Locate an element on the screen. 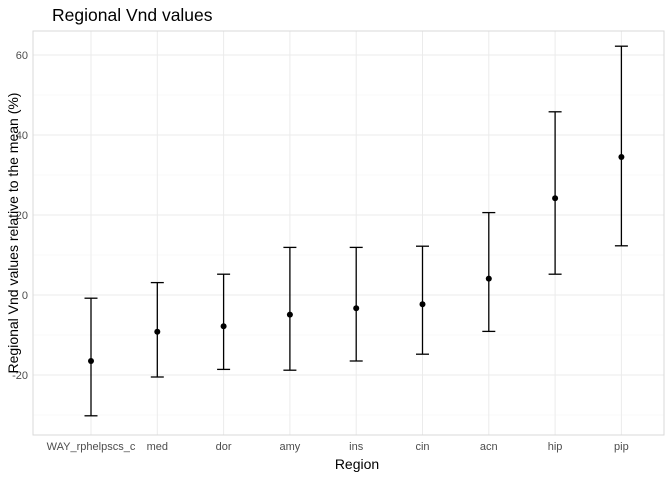 The width and height of the screenshot is (672, 480). x-tick-label: cin is located at coordinates (422, 447).